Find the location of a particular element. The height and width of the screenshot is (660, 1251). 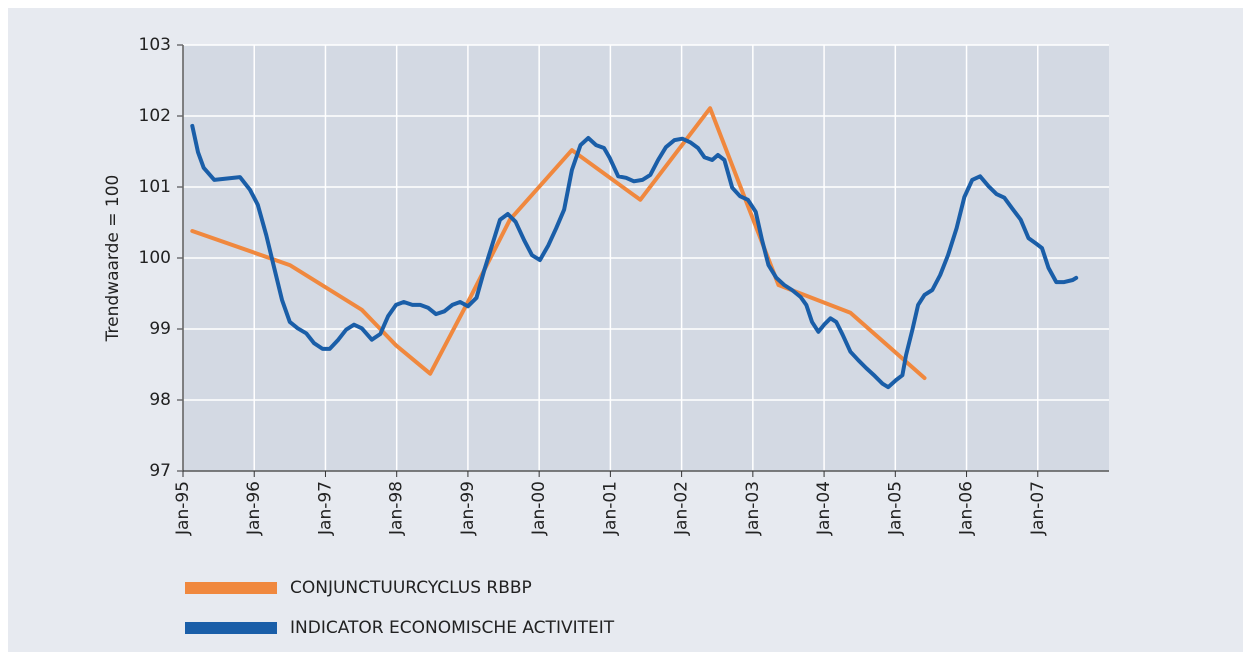

y-tick-label: 100 is located at coordinates (155, 258).